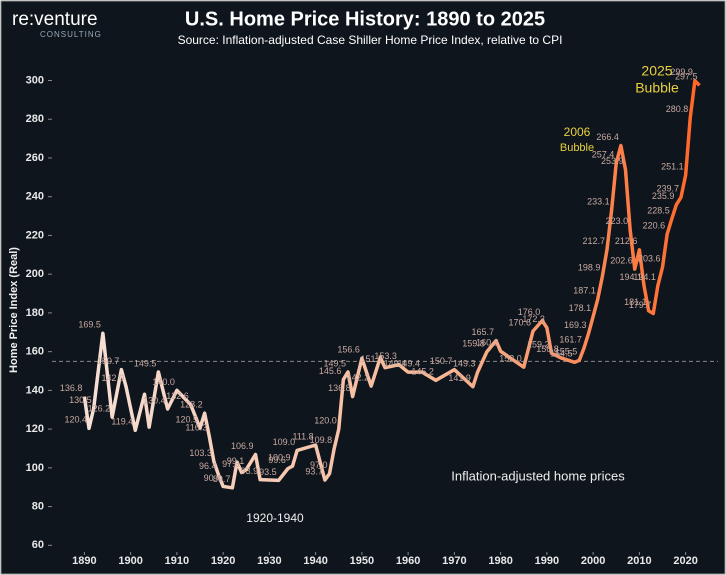 Image resolution: width=726 pixels, height=575 pixels. What do you see at coordinates (598, 201) in the screenshot?
I see `data-label: 233.1` at bounding box center [598, 201].